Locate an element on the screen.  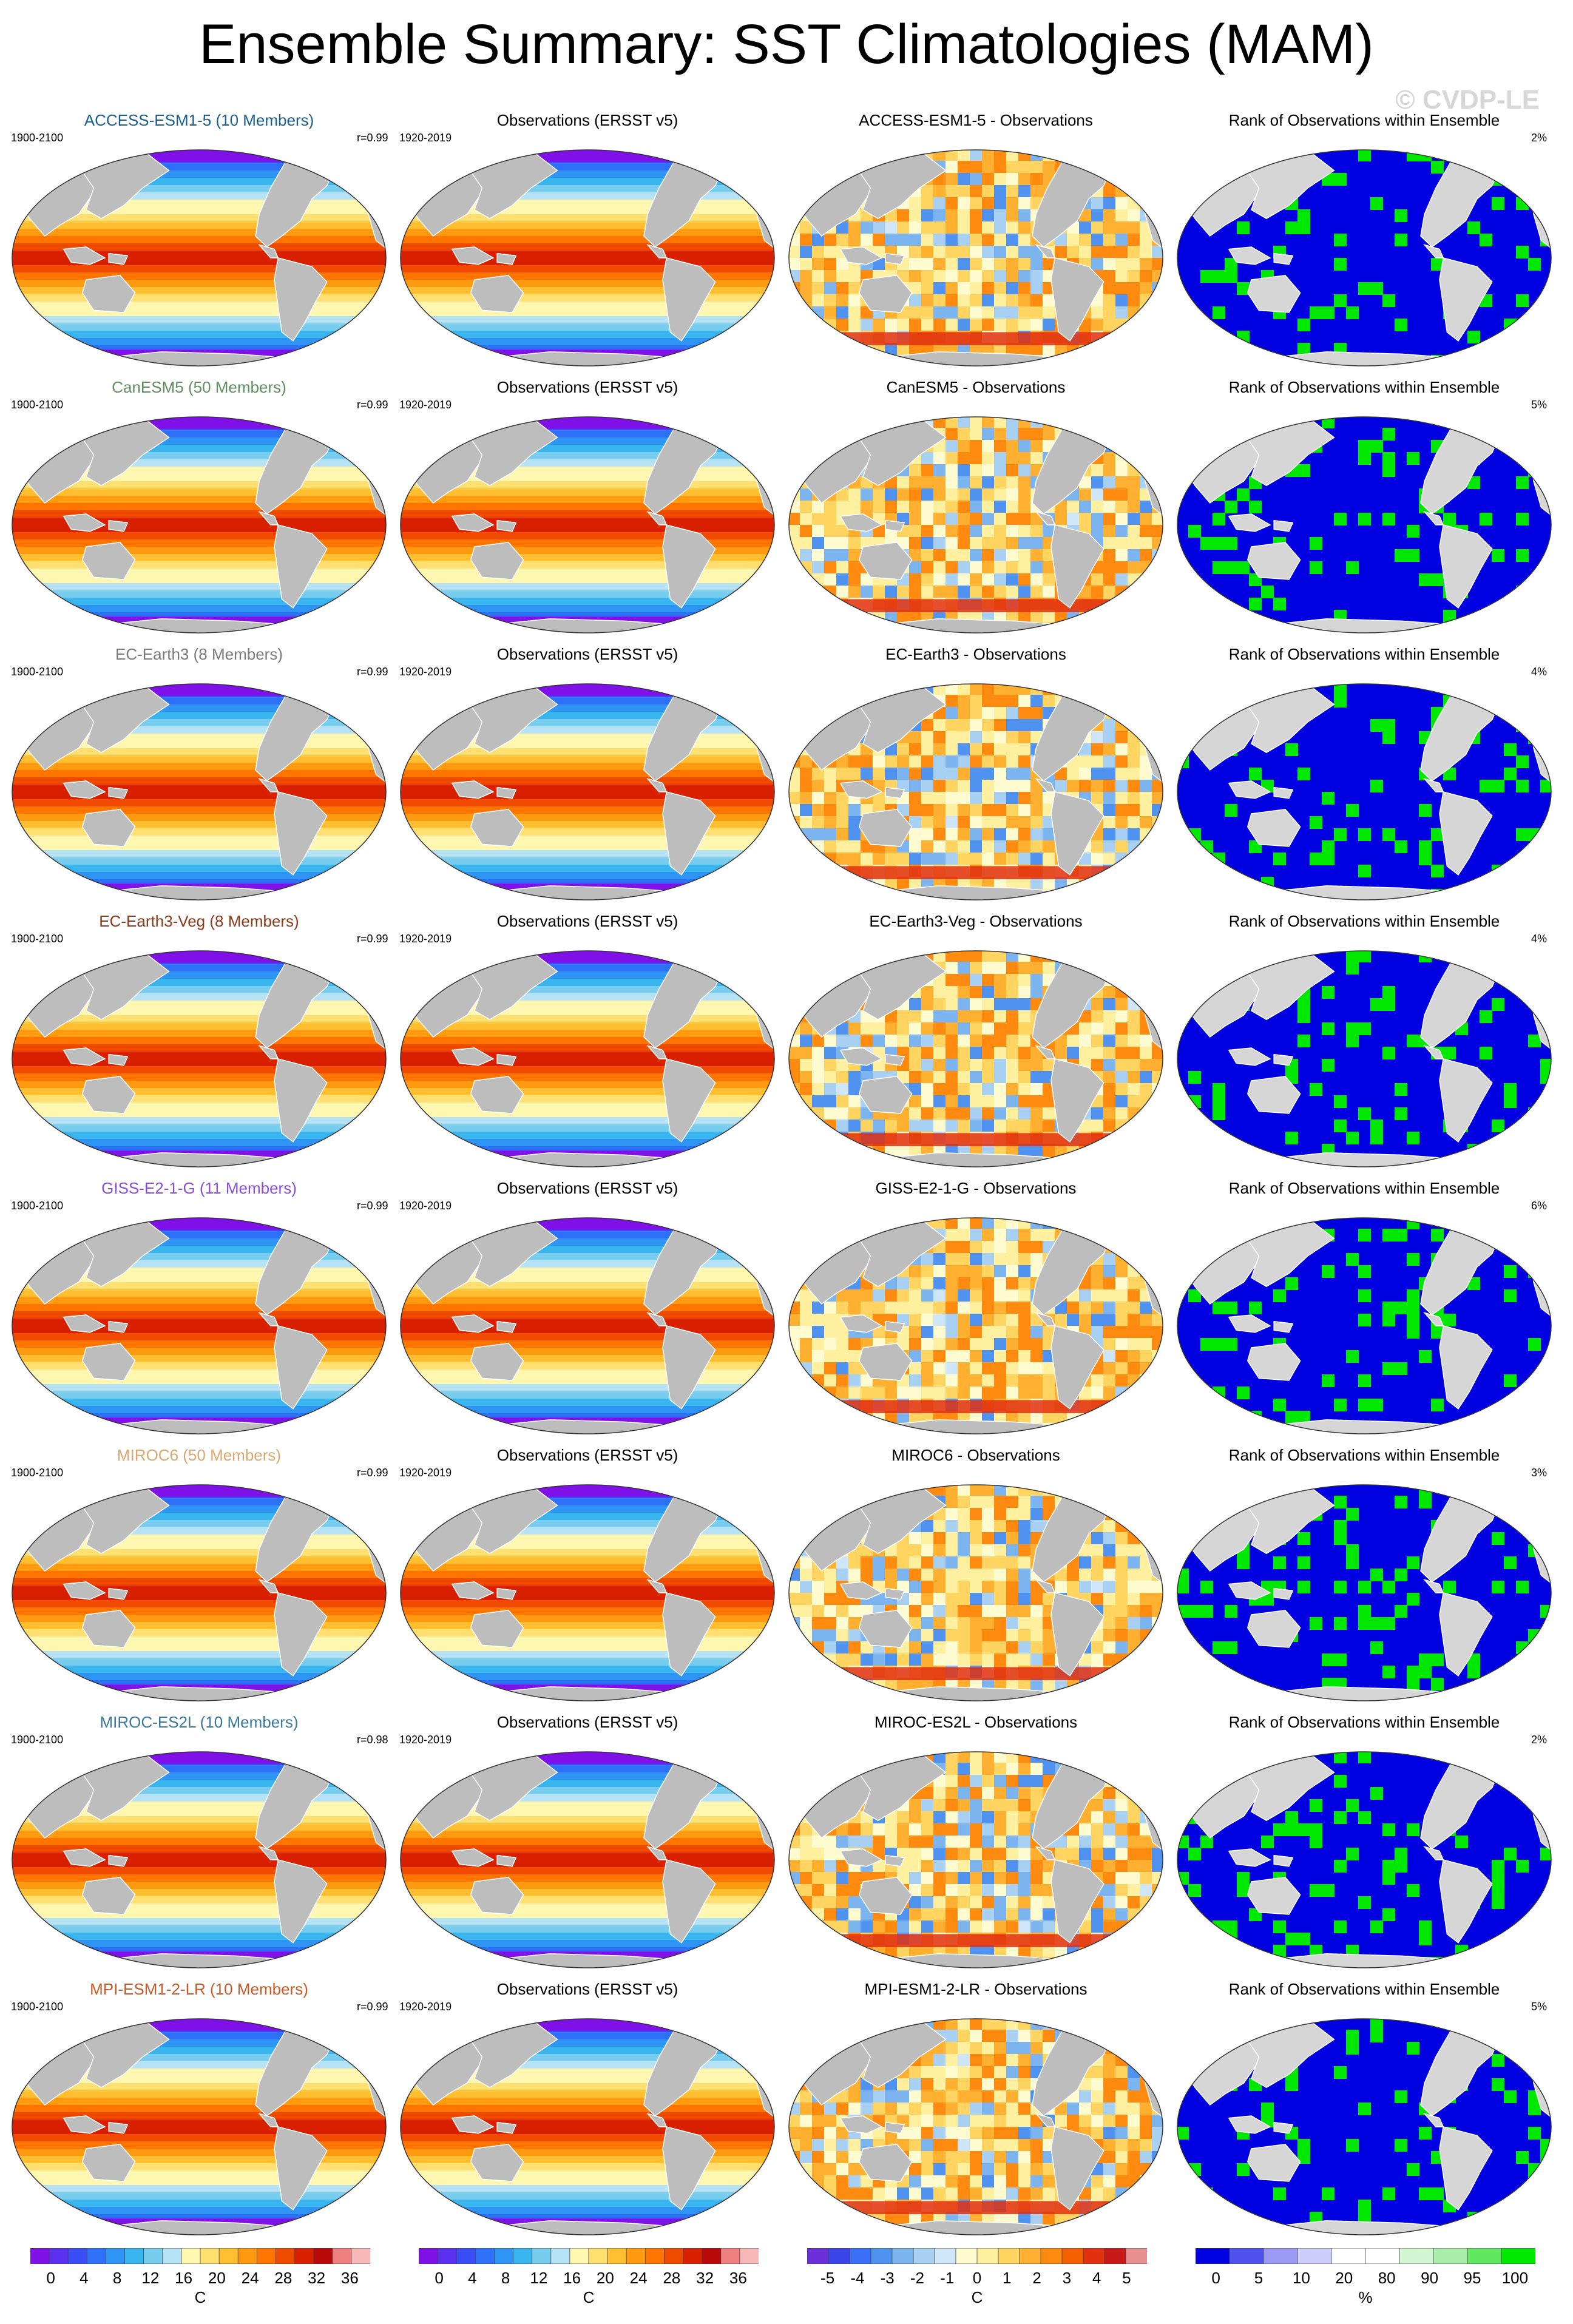
colorbar-tick-label: 0 is located at coordinates (51, 2278).